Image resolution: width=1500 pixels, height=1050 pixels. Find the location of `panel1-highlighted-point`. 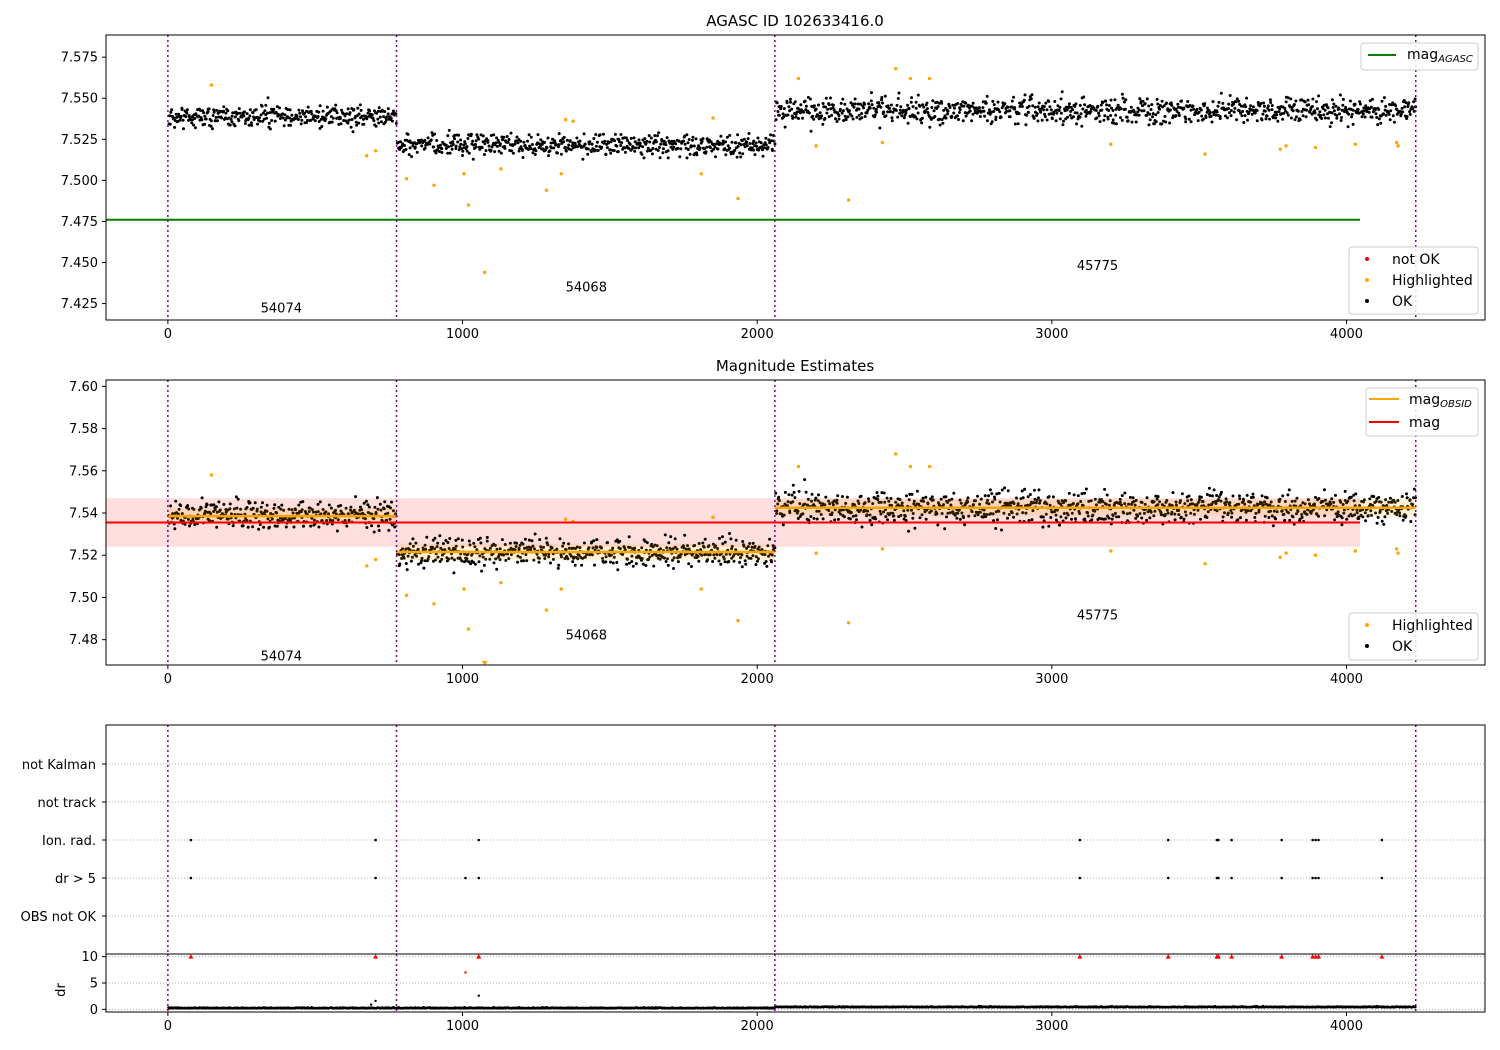

panel1-highlighted-point is located at coordinates (910, 78).